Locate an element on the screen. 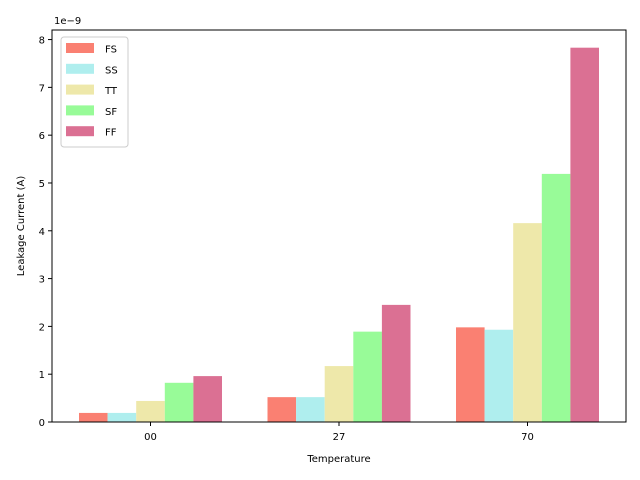  y-tick-label: 8 is located at coordinates (42, 41).